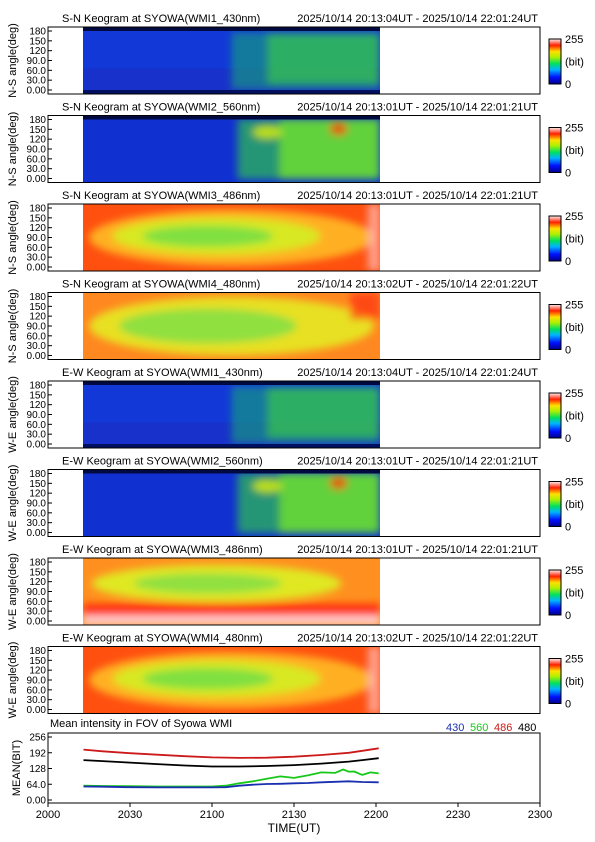 The image size is (595, 842). I want to click on x-tick-label: 2130, so click(294, 815).